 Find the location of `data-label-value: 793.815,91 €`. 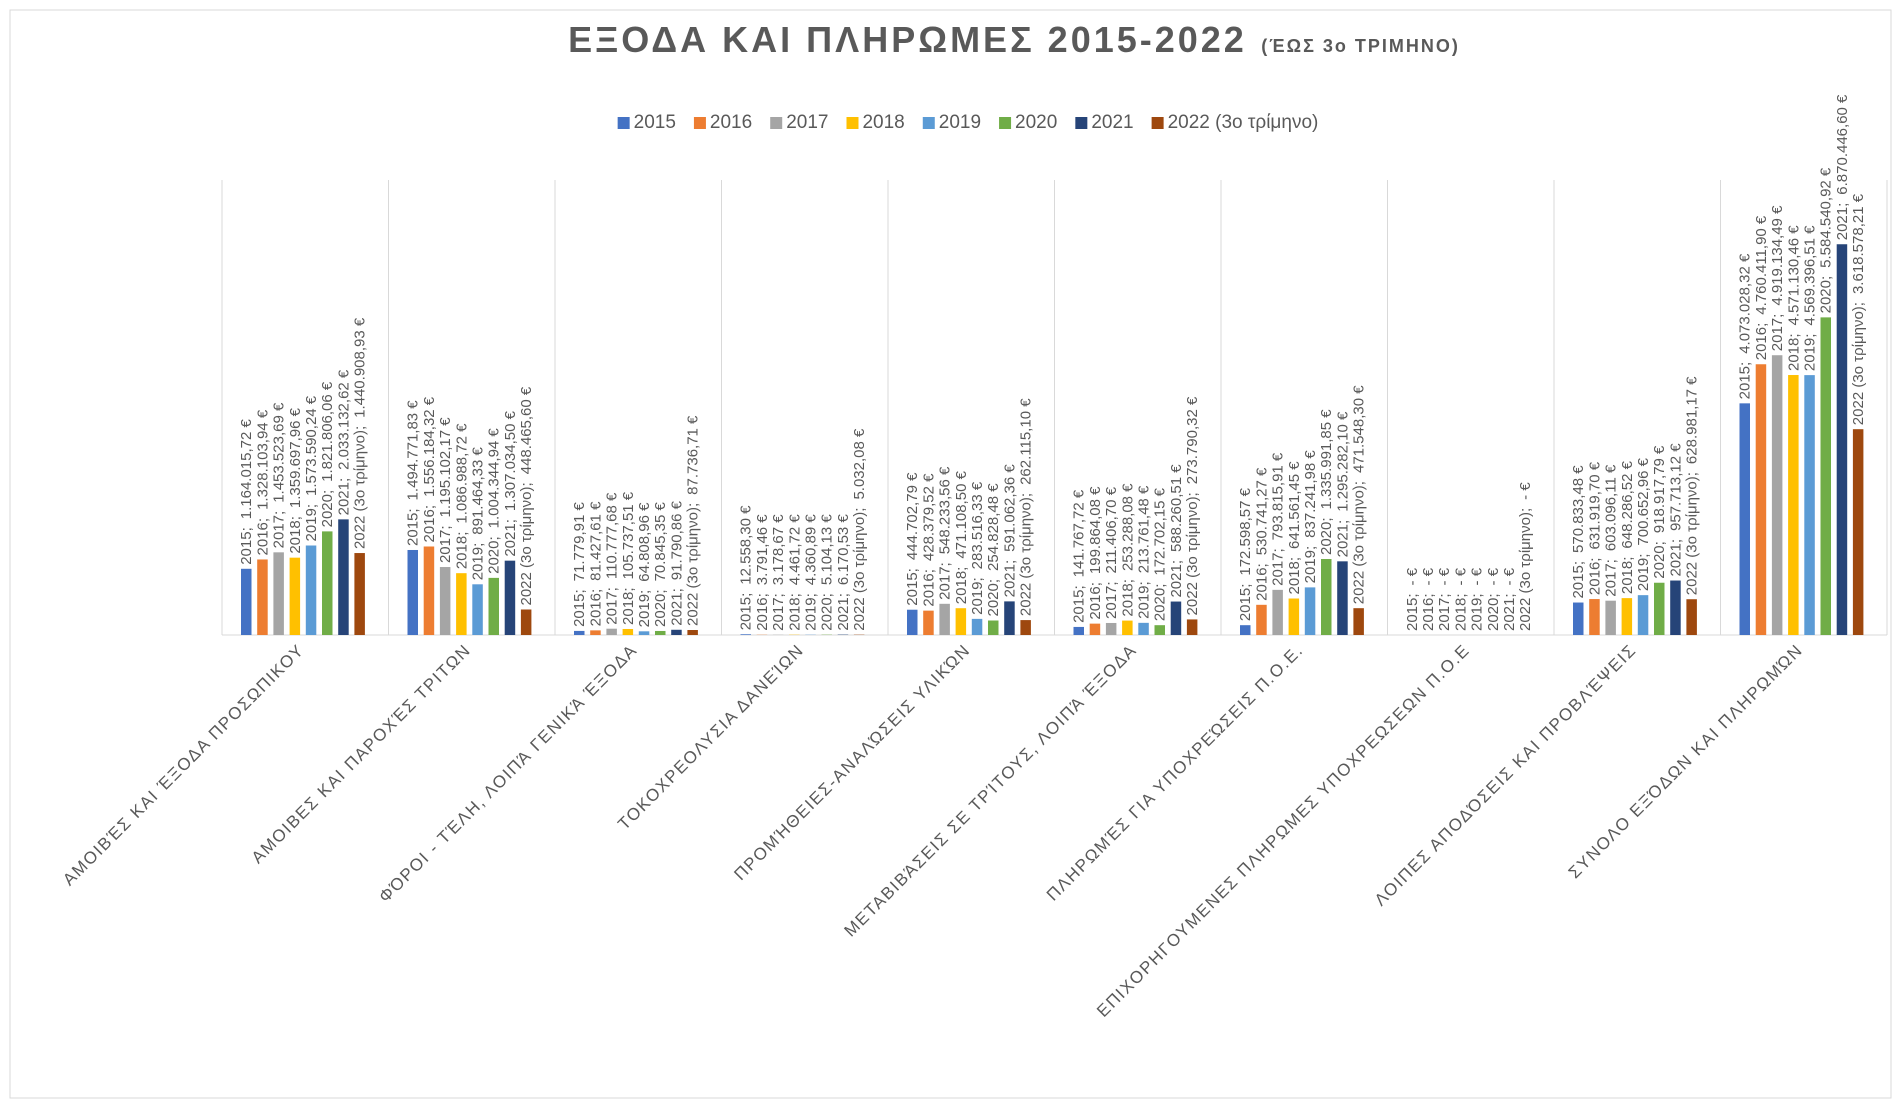

data-label-value: 793.815,91 € is located at coordinates (1278, 496).